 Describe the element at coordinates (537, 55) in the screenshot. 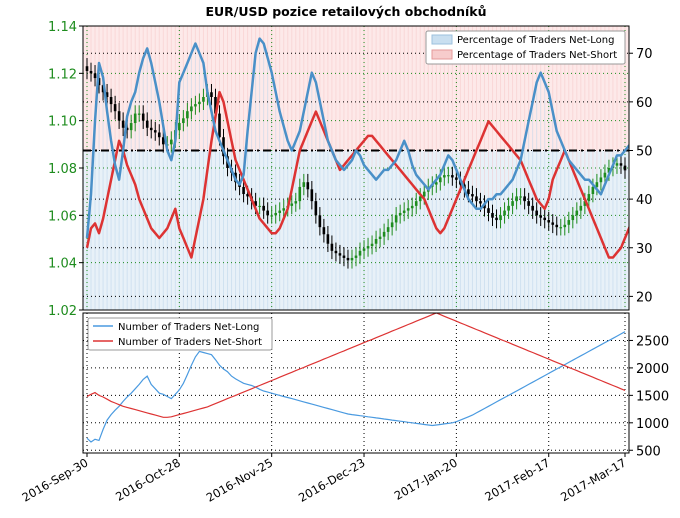

I see `legend-label-short: Percentage of Traders Net-Short` at that location.